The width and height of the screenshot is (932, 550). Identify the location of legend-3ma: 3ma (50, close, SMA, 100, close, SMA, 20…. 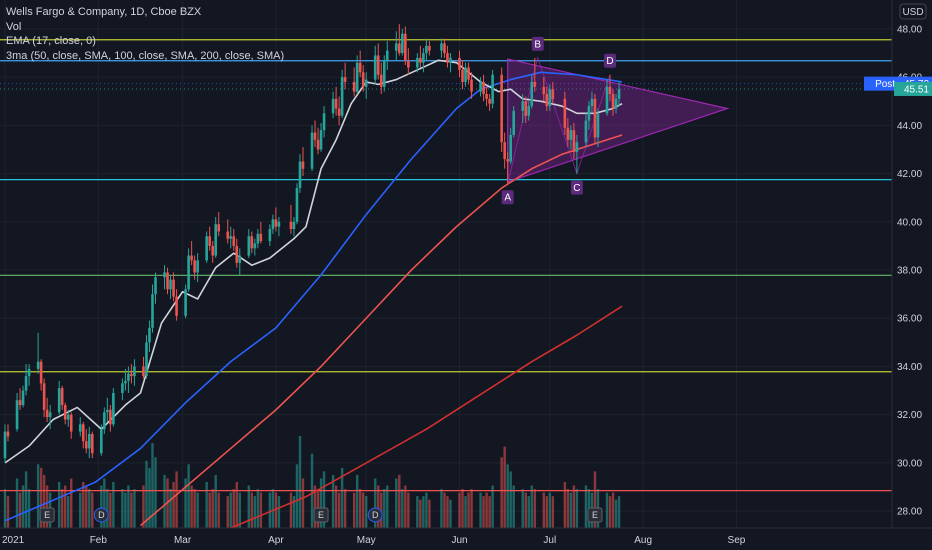
(145, 55).